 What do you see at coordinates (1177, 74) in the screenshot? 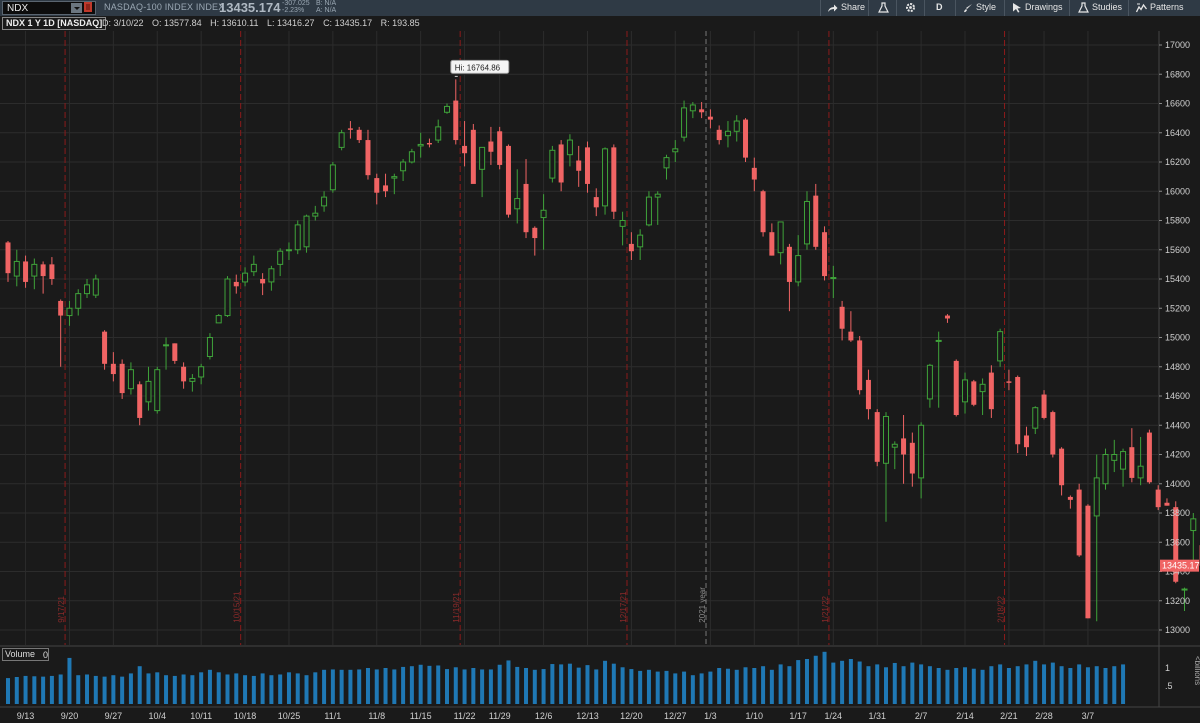
I see `y-tick-label: 16800` at bounding box center [1177, 74].